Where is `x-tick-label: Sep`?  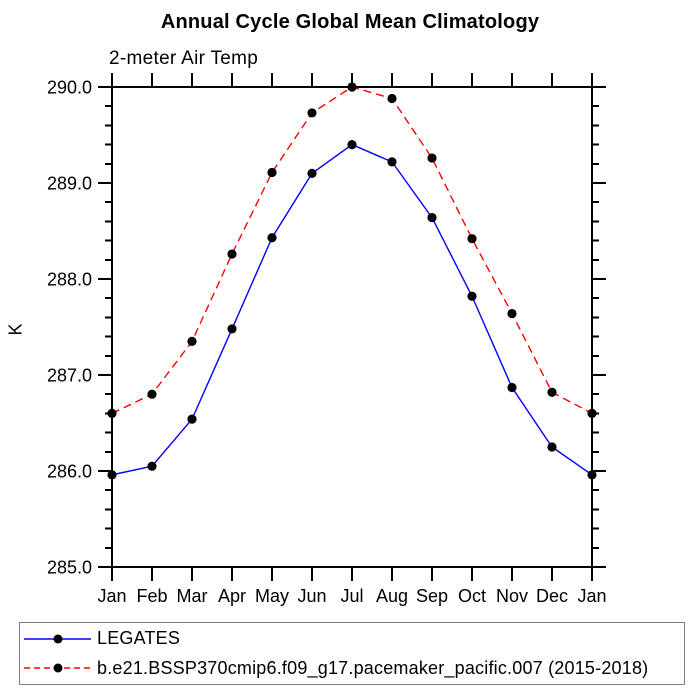
x-tick-label: Sep is located at coordinates (432, 596).